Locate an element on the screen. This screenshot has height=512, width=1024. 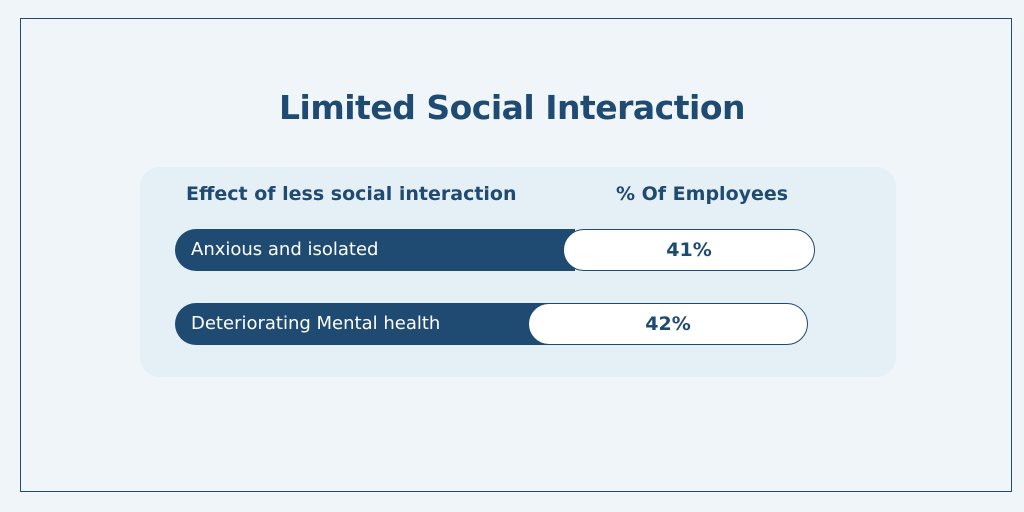
table-row: Anxious and isolated 41% is located at coordinates (495, 250).